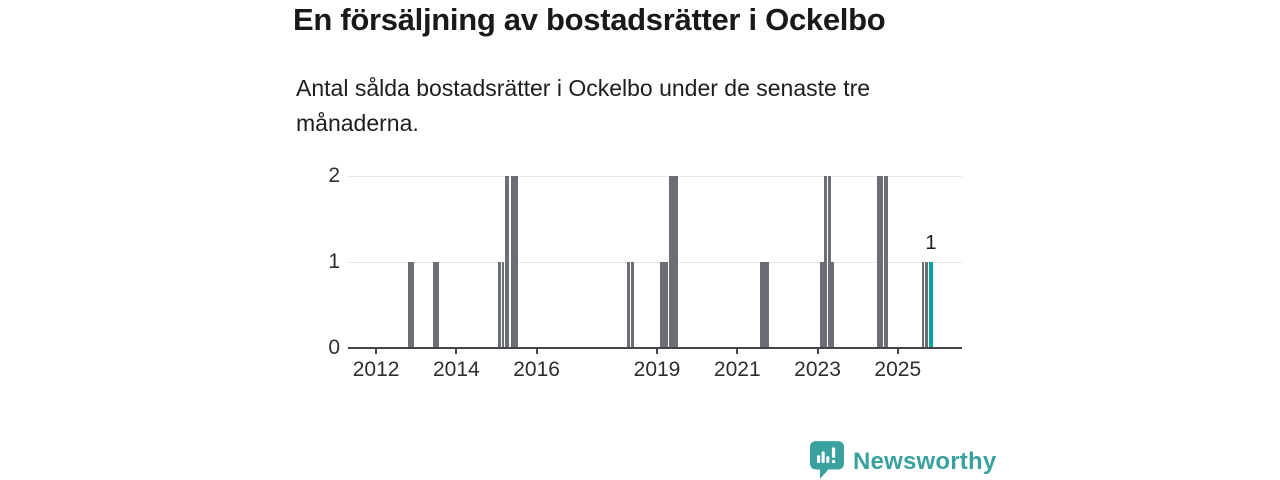 This screenshot has width=1280, height=480. What do you see at coordinates (456, 369) in the screenshot?
I see `x-tick-label: 2014` at bounding box center [456, 369].